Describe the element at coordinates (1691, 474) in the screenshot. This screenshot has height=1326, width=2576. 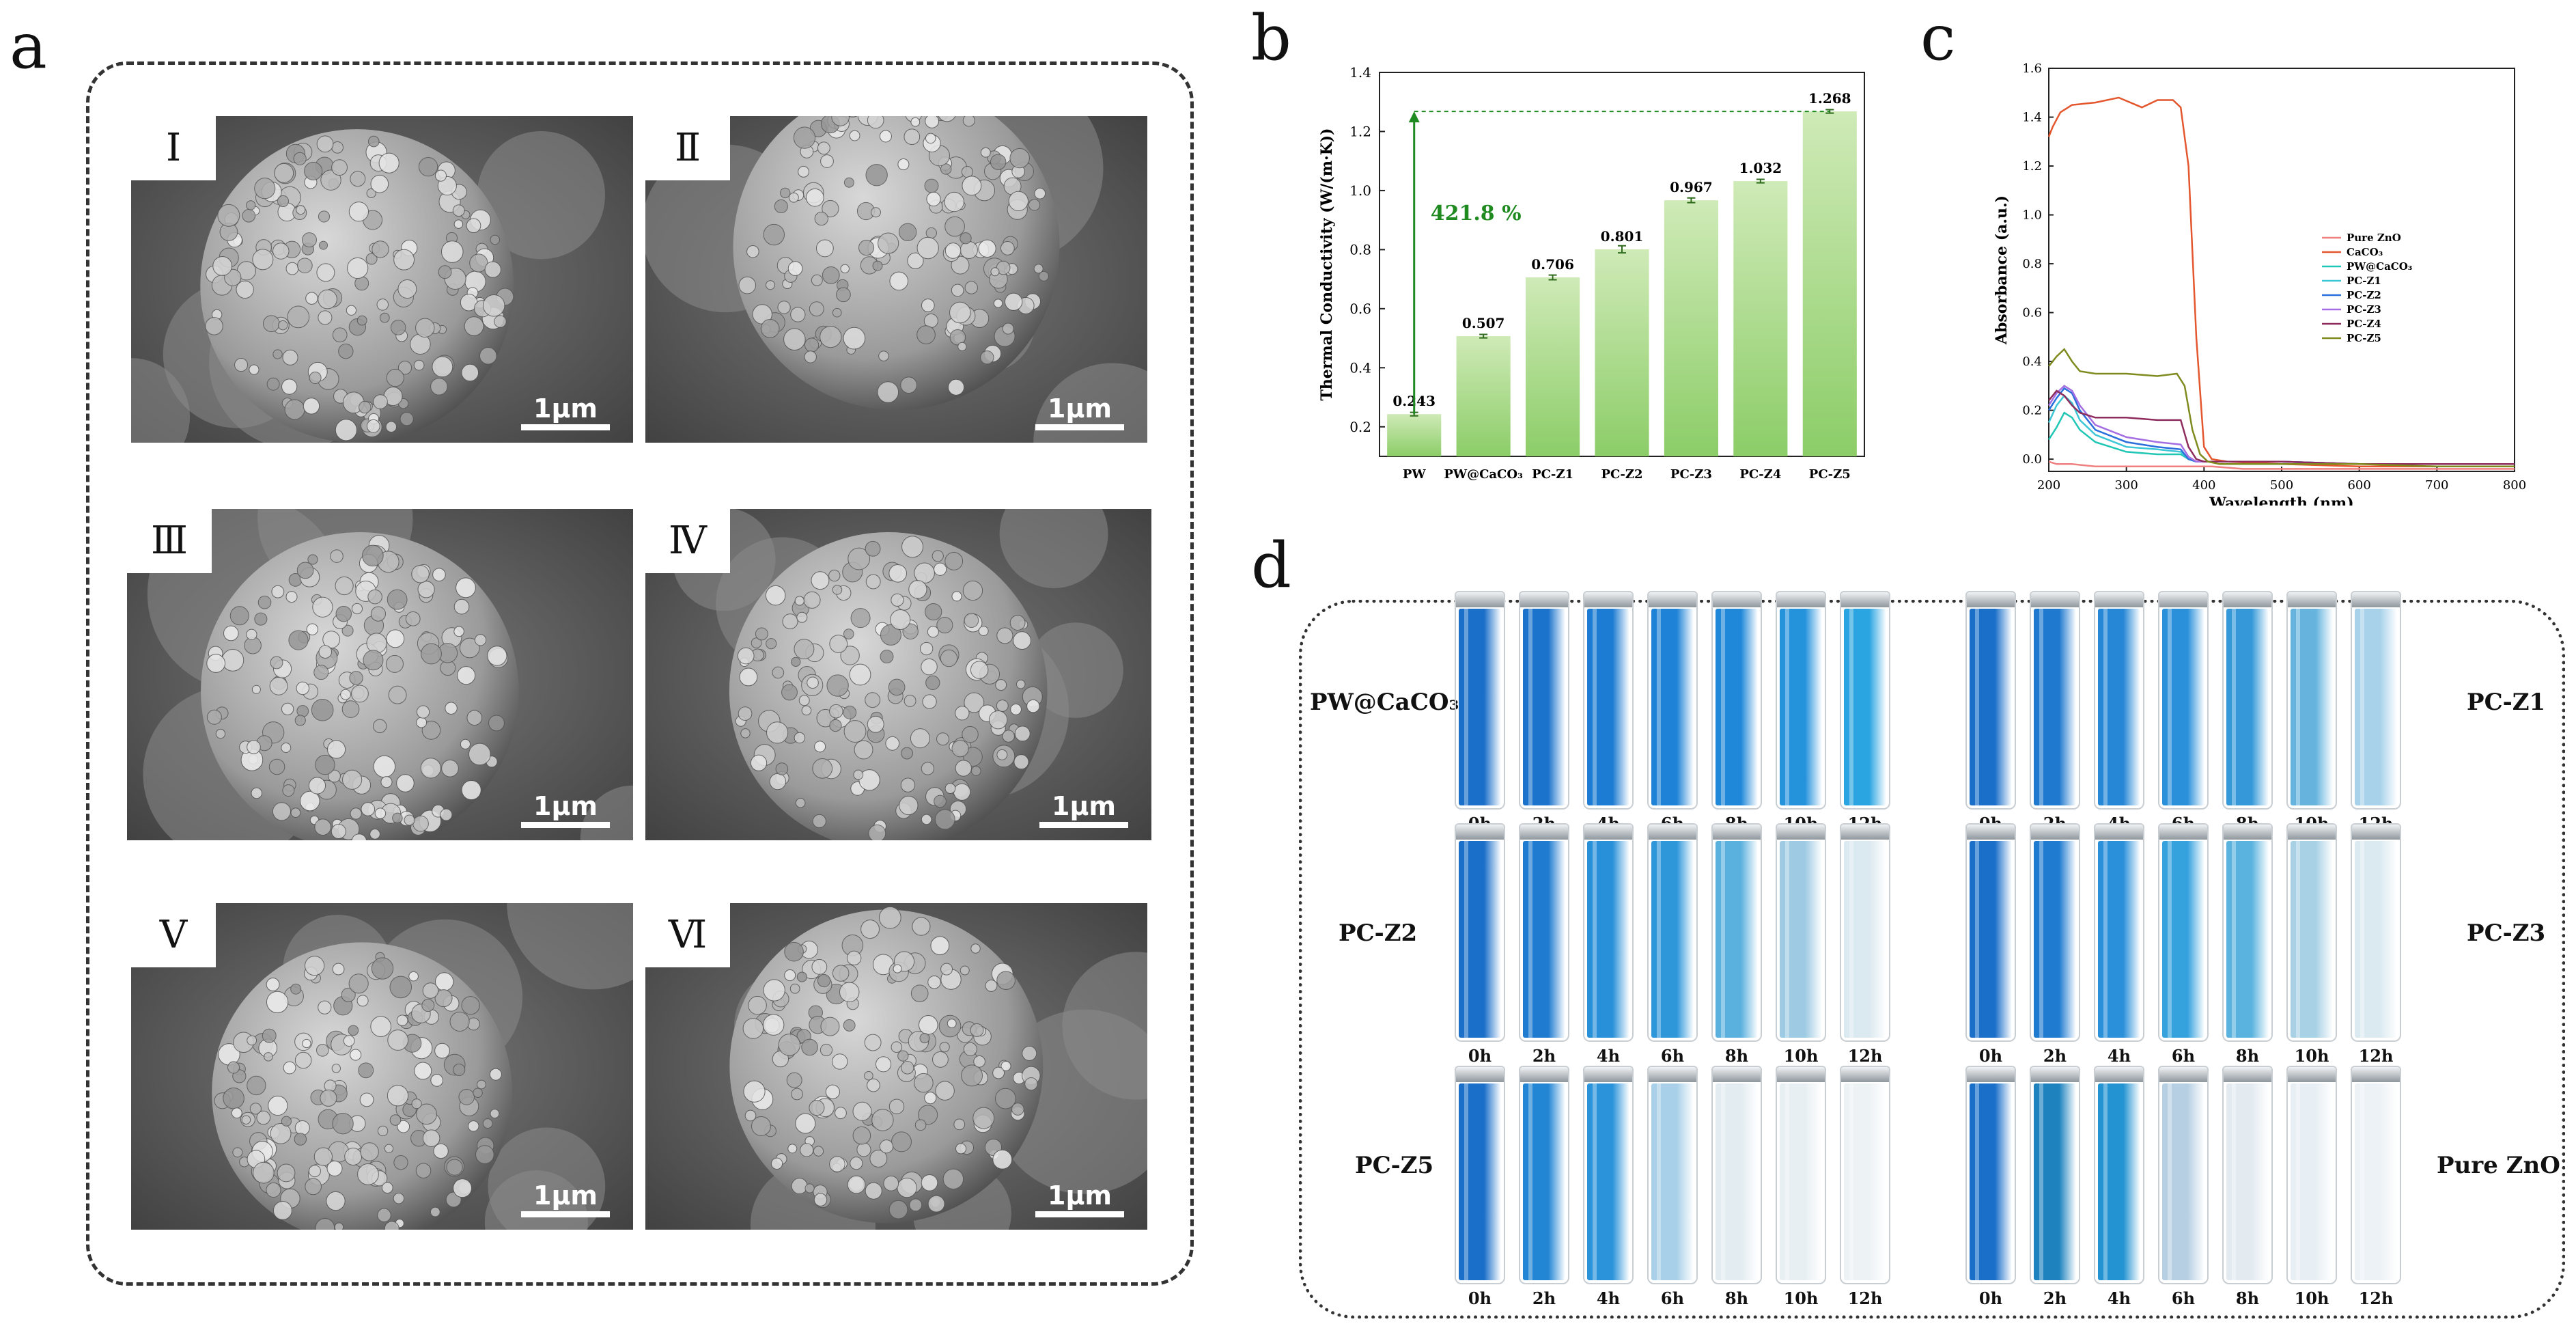
I see `x-tick-label: PC-Z3` at that location.